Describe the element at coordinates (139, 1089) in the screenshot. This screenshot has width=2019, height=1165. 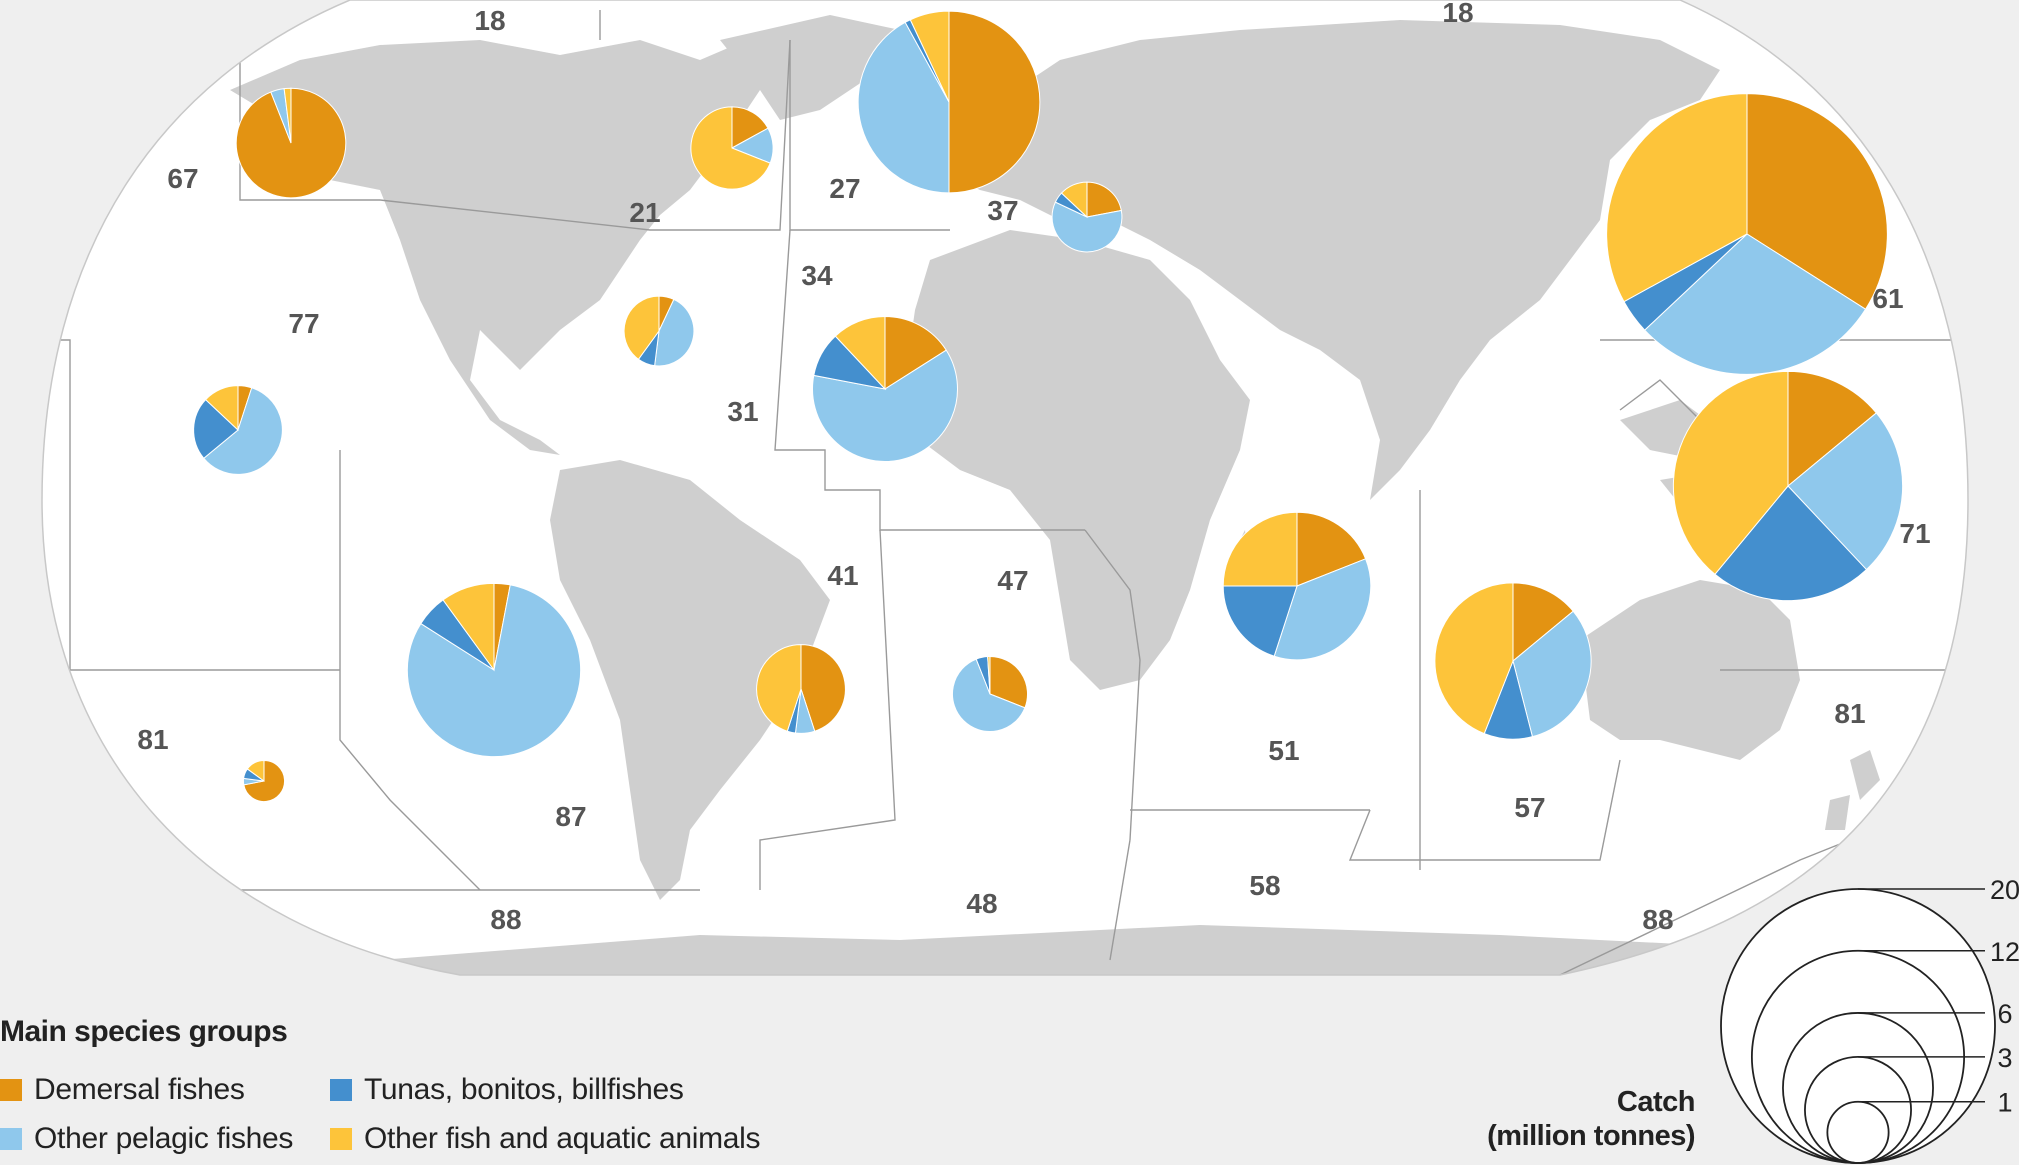
I see `legend-label-demersal: Demersal fishes` at that location.